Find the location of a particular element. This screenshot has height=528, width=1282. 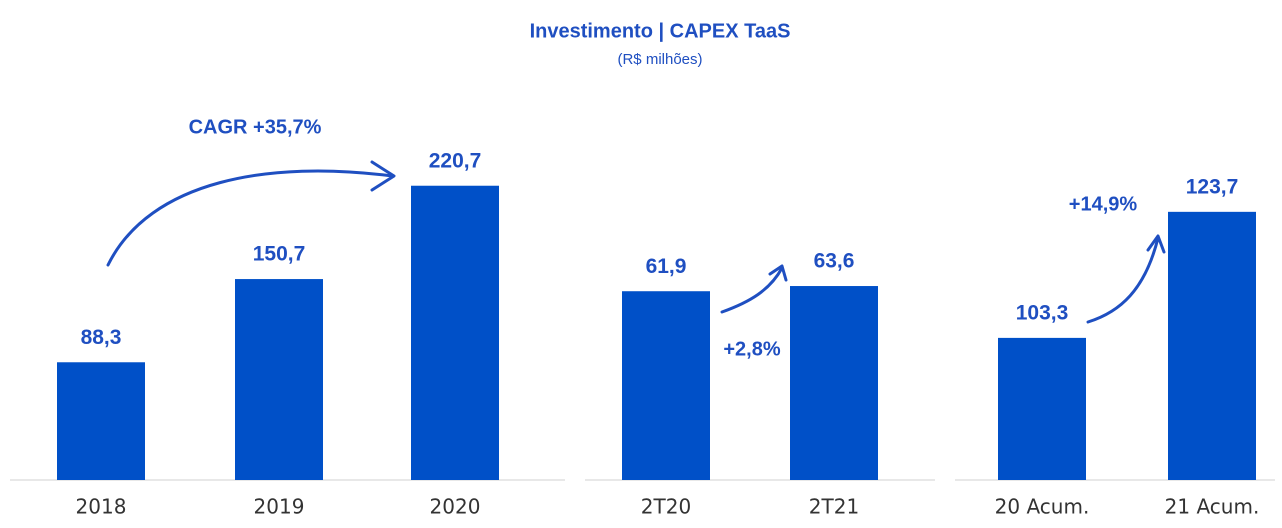

value-label: 103,3 is located at coordinates (1042, 312).